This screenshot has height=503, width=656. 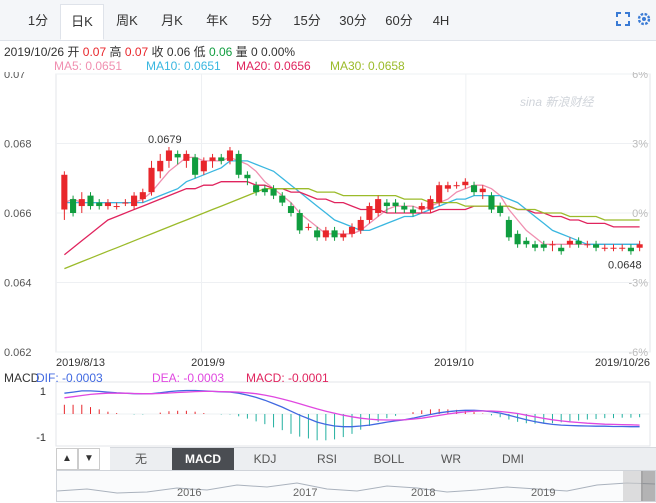 I want to click on navigator-left-handle, so click(x=633, y=486).